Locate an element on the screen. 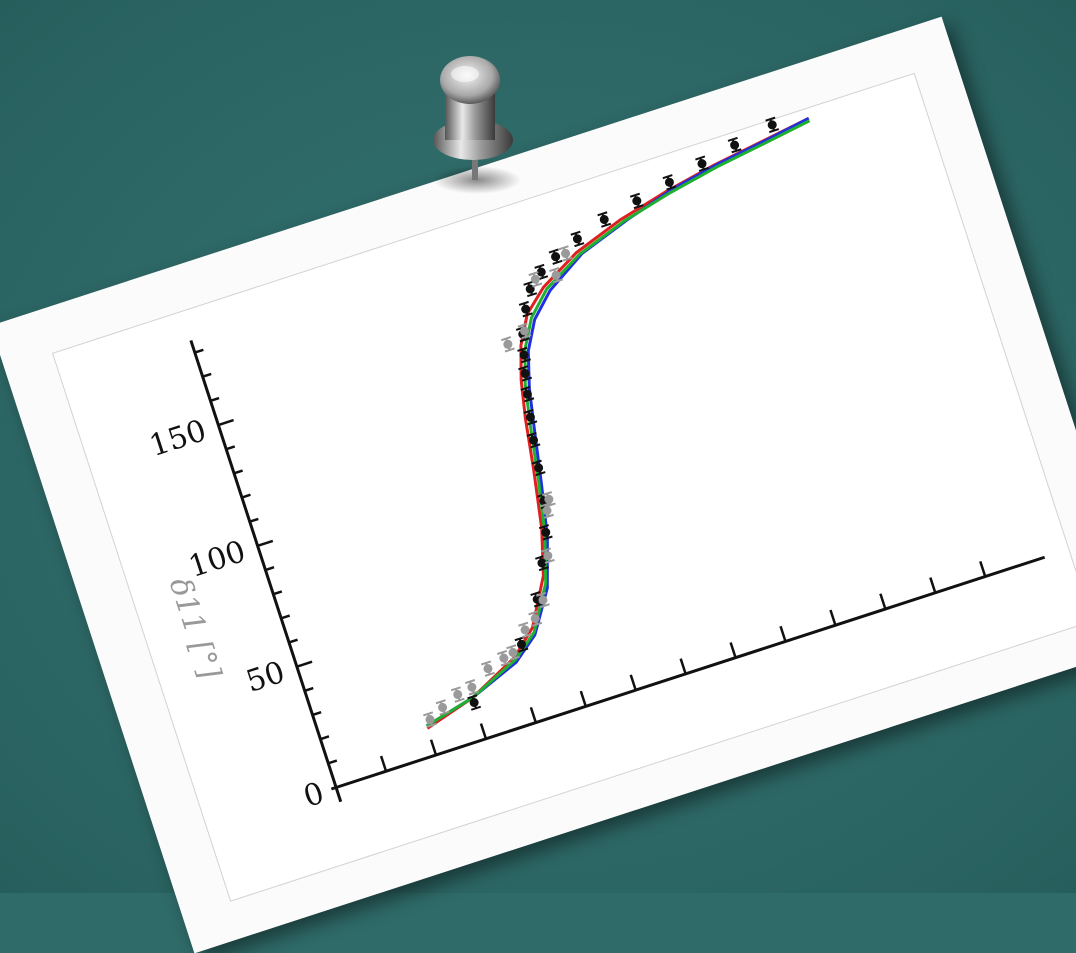 This screenshot has width=1076, height=953. y-tick-labels: 0 50 100 150 is located at coordinates (236, 614).